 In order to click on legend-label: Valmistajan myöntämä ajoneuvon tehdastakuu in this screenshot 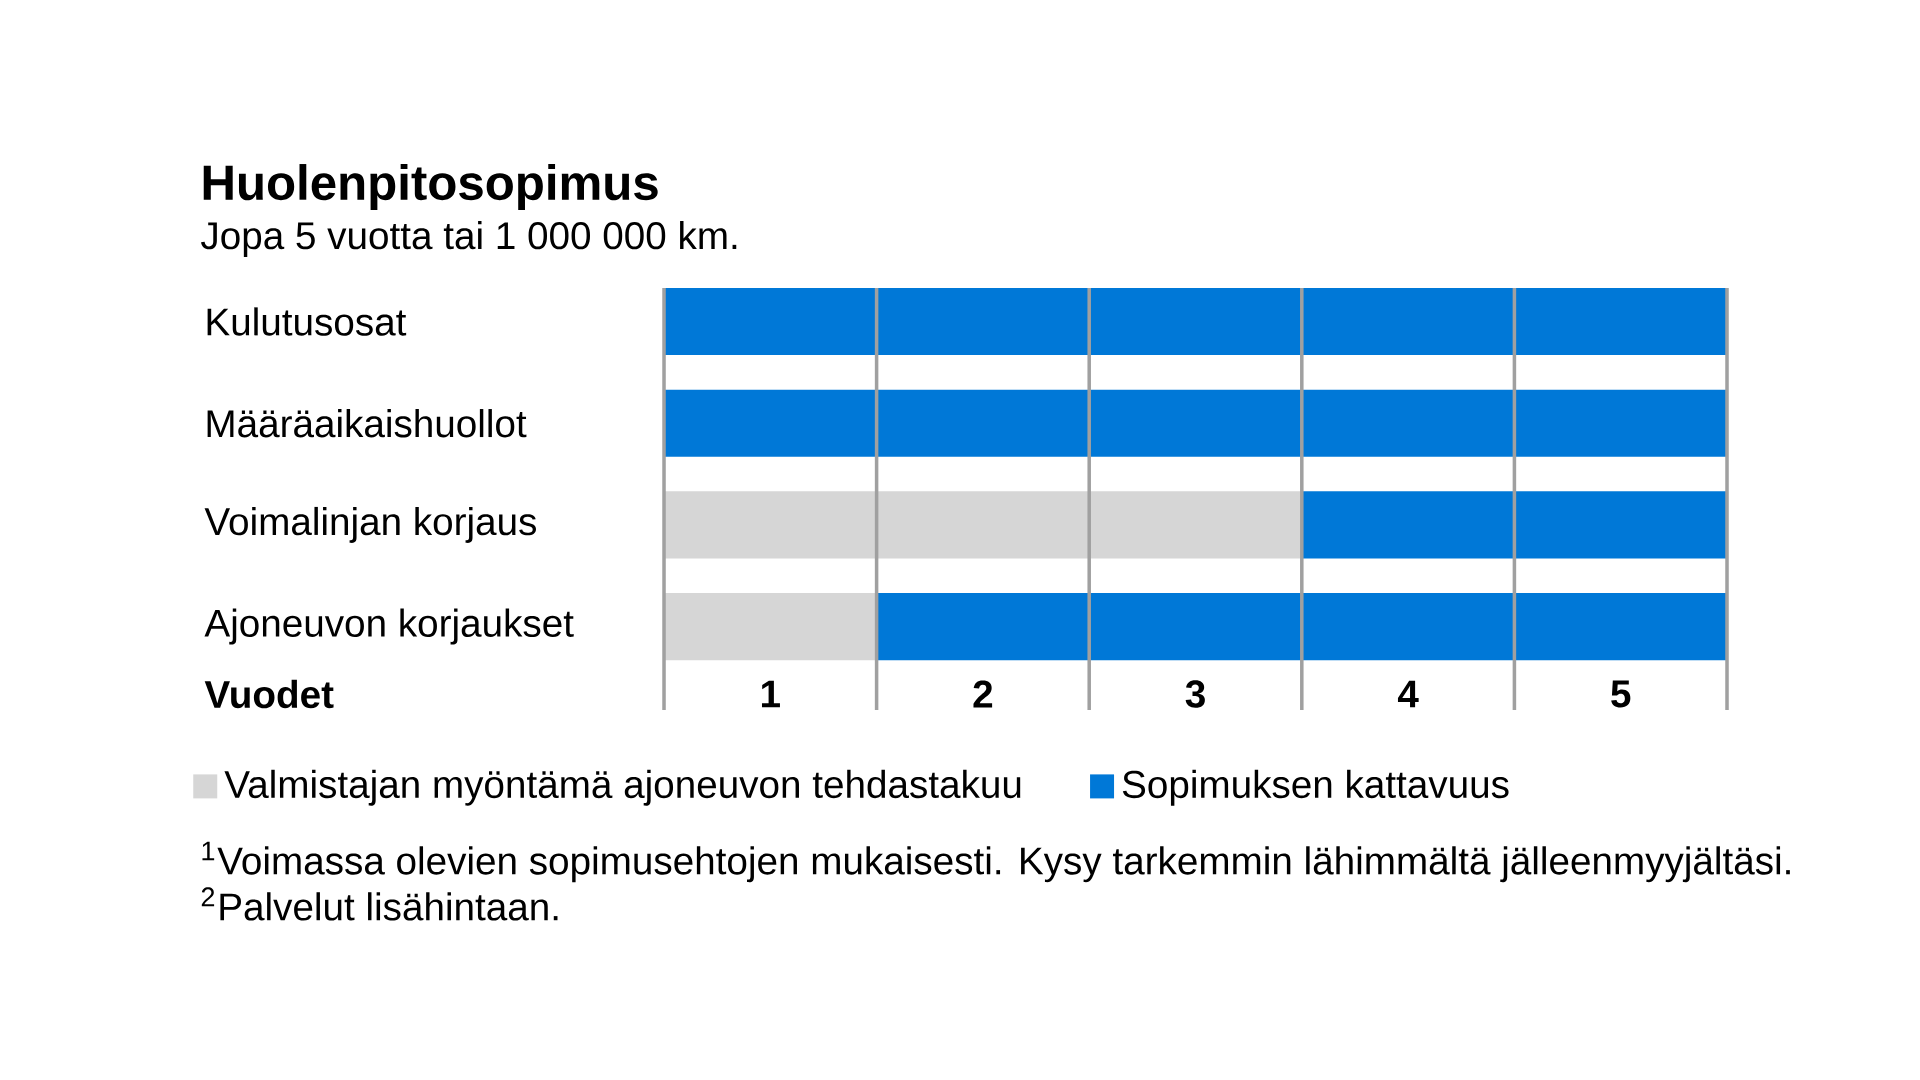, I will do `click(622, 787)`.